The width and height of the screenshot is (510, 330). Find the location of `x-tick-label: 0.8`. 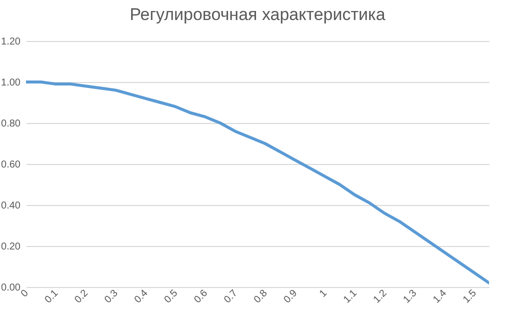

x-tick-label: 0.8 is located at coordinates (261, 297).